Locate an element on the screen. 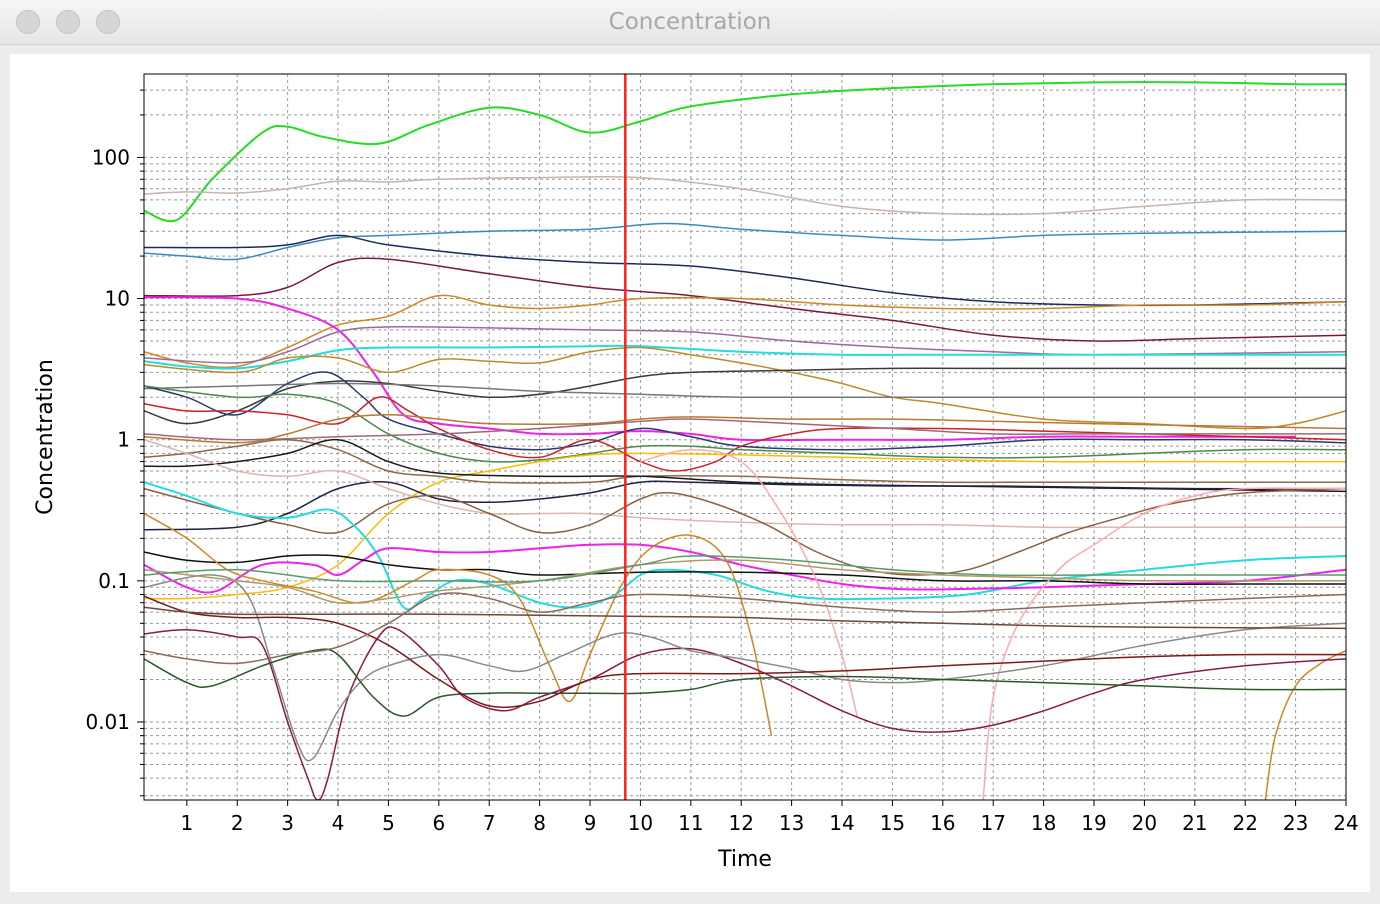 The width and height of the screenshot is (1380, 904). y-tick-label: 0.1 is located at coordinates (114, 581).